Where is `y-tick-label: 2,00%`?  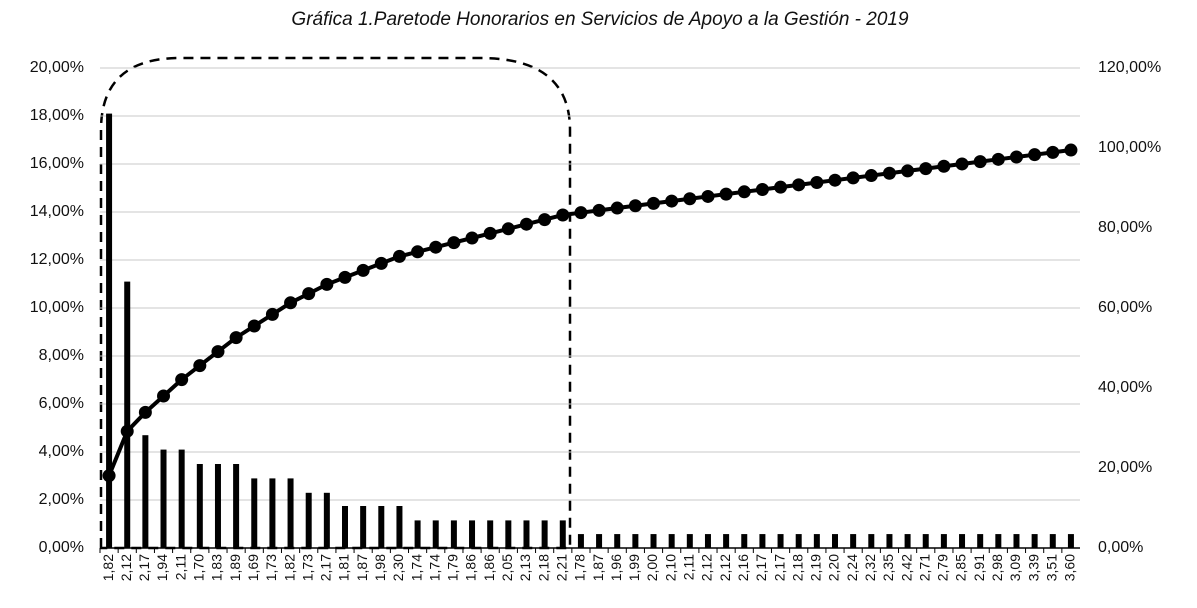
y-tick-label: 2,00% is located at coordinates (61, 499).